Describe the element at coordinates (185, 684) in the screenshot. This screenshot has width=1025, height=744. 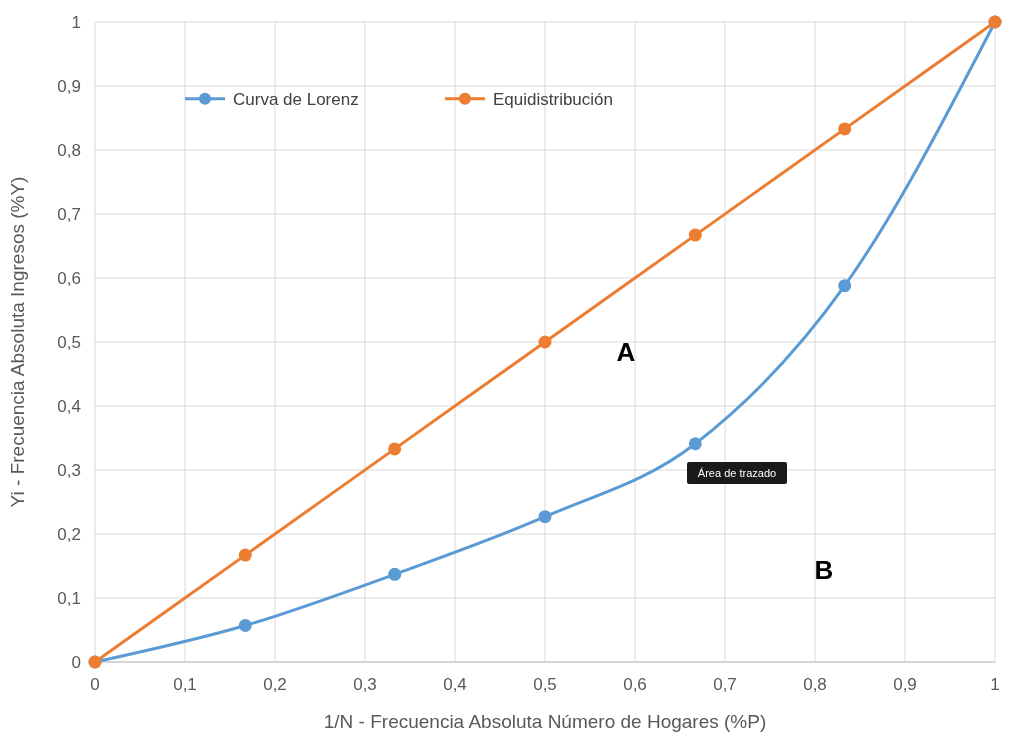
I see `x-tick-label: 0,1` at that location.